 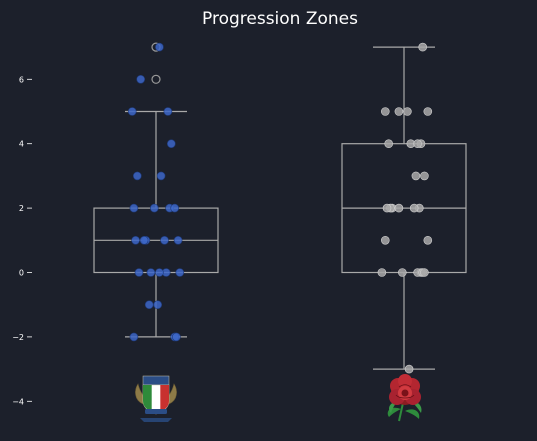 I want to click on chart-title: Progression Zones, so click(x=280, y=19).